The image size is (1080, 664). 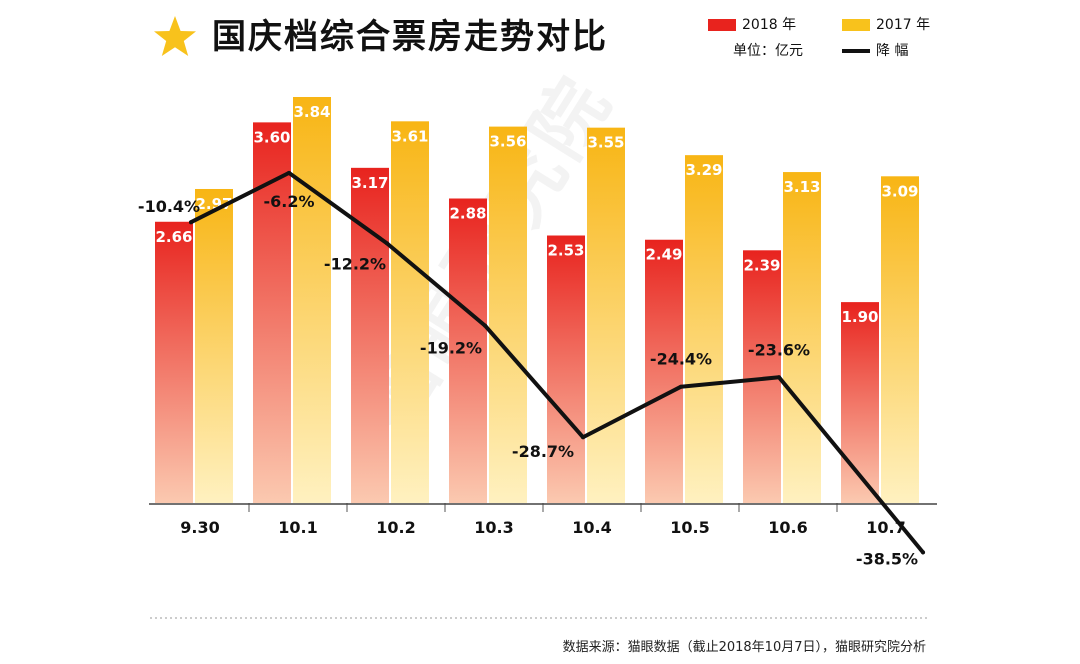 What do you see at coordinates (174, 362) in the screenshot?
I see `bar-2018-9.30` at bounding box center [174, 362].